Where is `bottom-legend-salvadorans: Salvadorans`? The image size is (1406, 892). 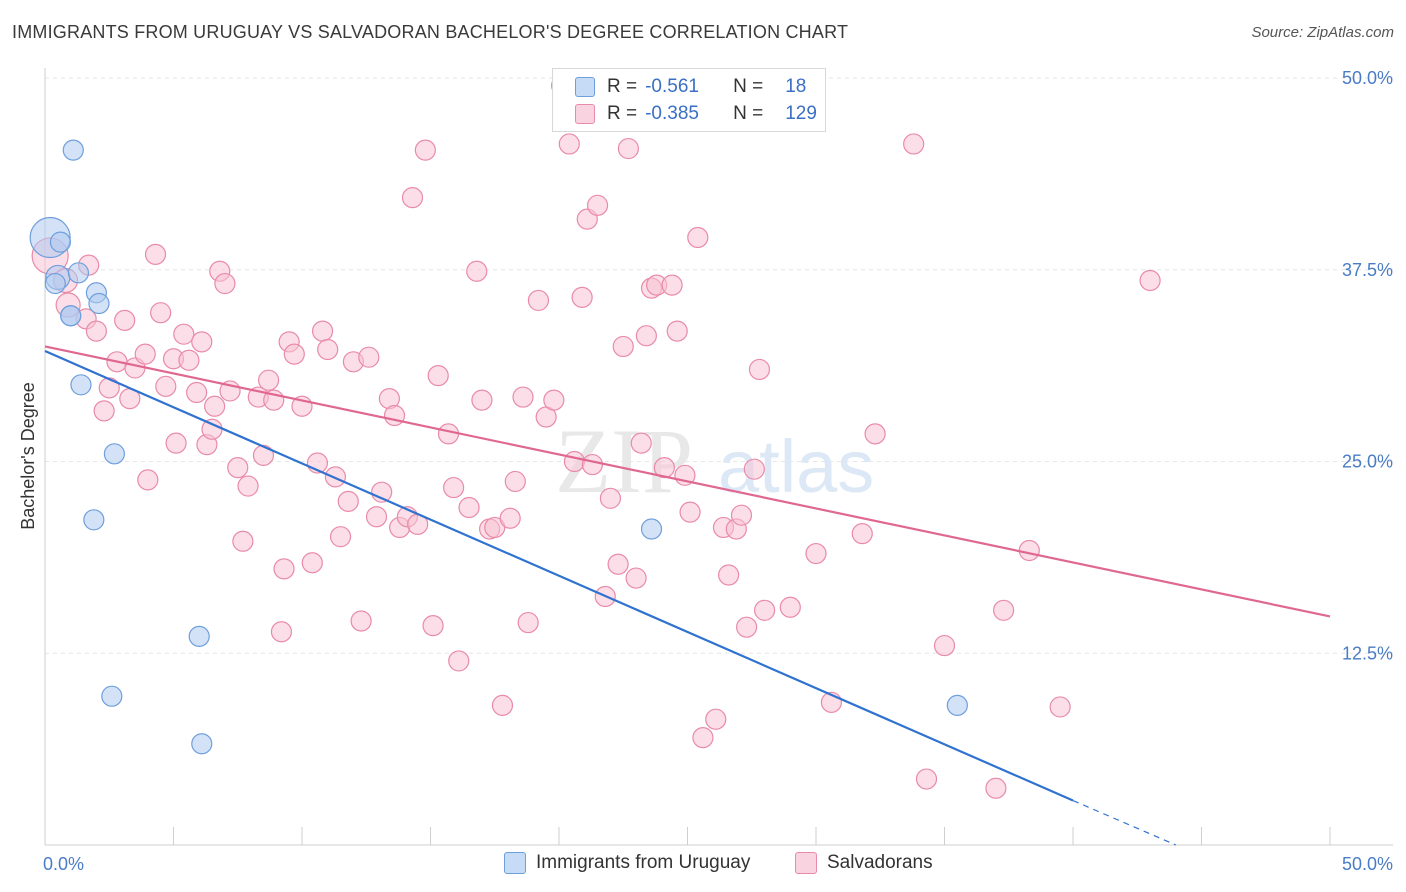
bottom-legend-salvadorans: Salvadorans is located at coordinates (864, 863).